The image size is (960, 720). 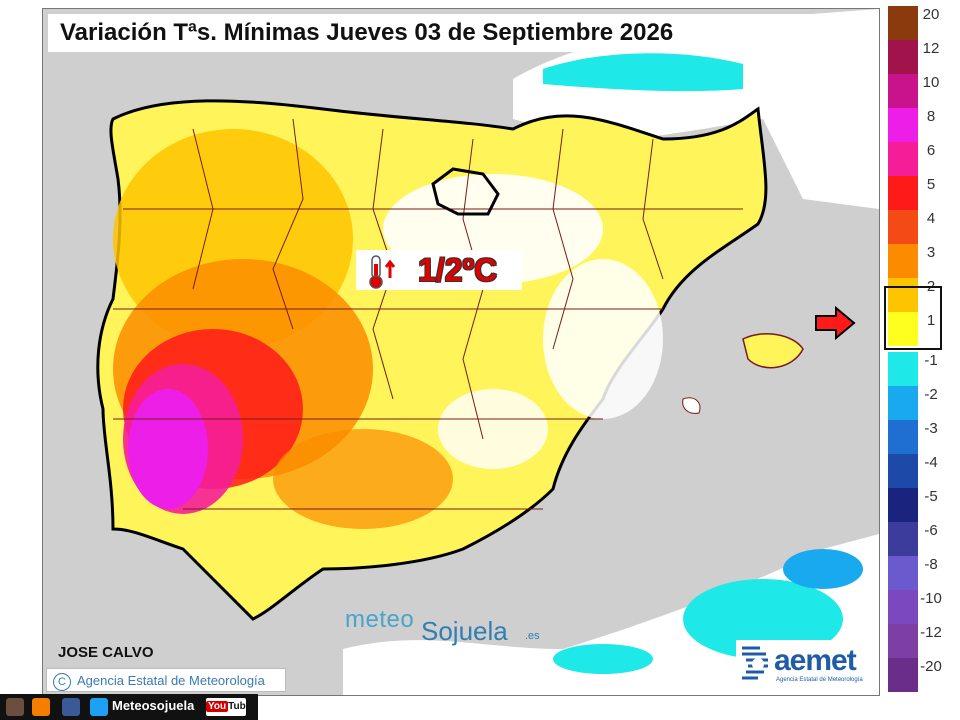 What do you see at coordinates (931, 666) in the screenshot?
I see `legend-cold-label: -20` at bounding box center [931, 666].